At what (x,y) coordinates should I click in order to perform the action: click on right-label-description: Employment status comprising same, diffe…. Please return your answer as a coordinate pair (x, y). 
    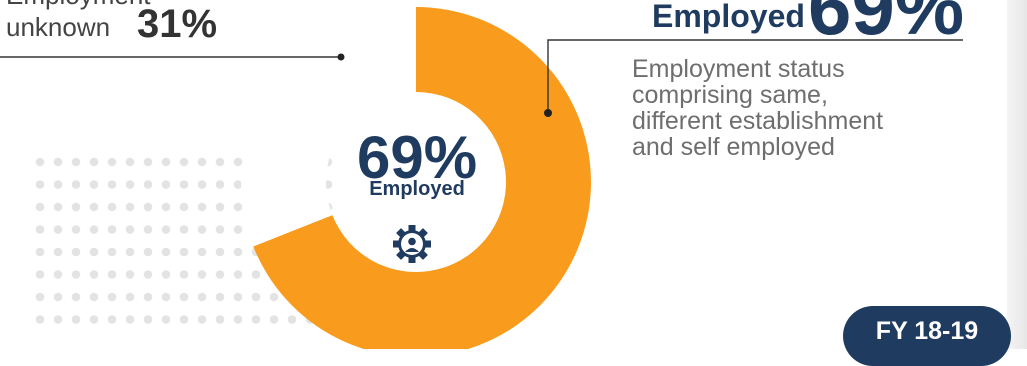
    Looking at the image, I should click on (758, 108).